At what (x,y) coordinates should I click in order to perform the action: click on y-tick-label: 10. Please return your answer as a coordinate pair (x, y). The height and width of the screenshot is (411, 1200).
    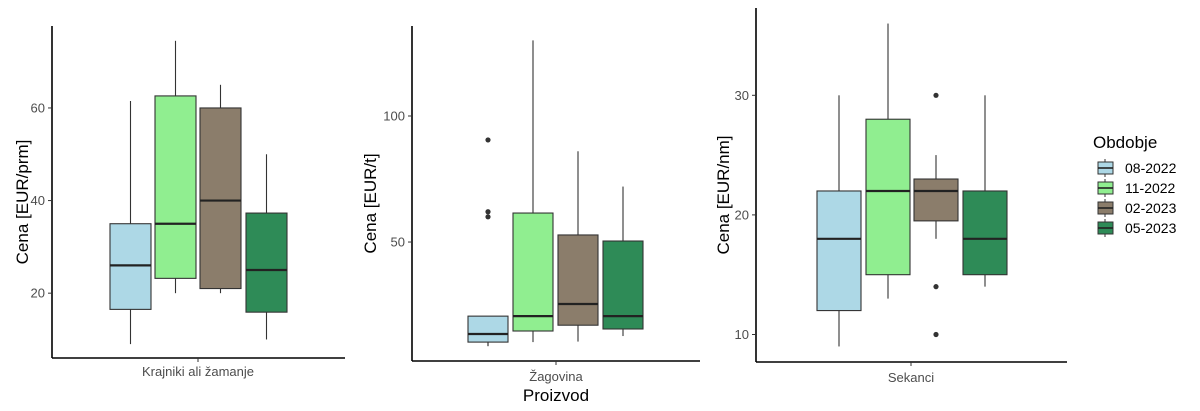
    Looking at the image, I should click on (742, 334).